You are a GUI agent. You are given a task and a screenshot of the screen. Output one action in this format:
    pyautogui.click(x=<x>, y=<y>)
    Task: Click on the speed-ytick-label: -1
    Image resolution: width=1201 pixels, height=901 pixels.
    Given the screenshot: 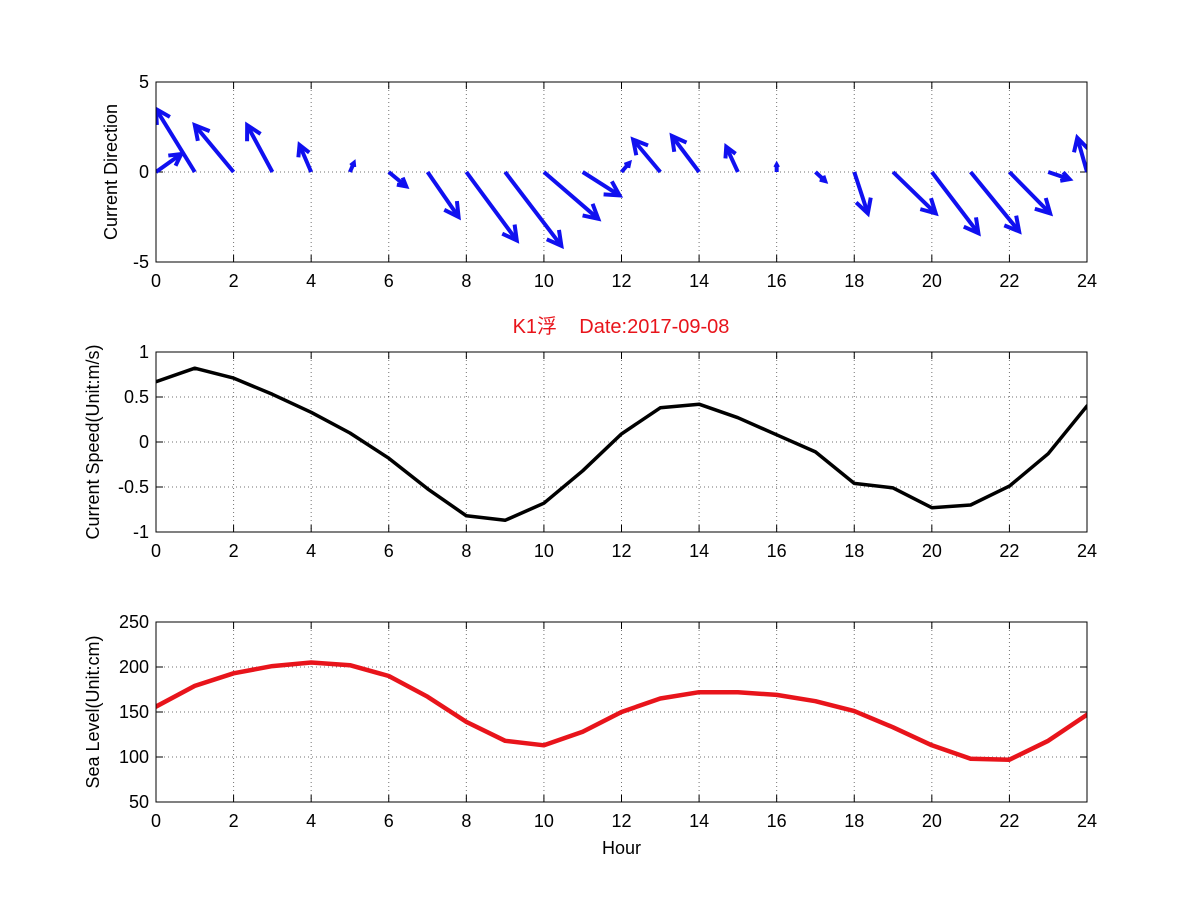 What is the action you would take?
    pyautogui.click(x=141, y=532)
    